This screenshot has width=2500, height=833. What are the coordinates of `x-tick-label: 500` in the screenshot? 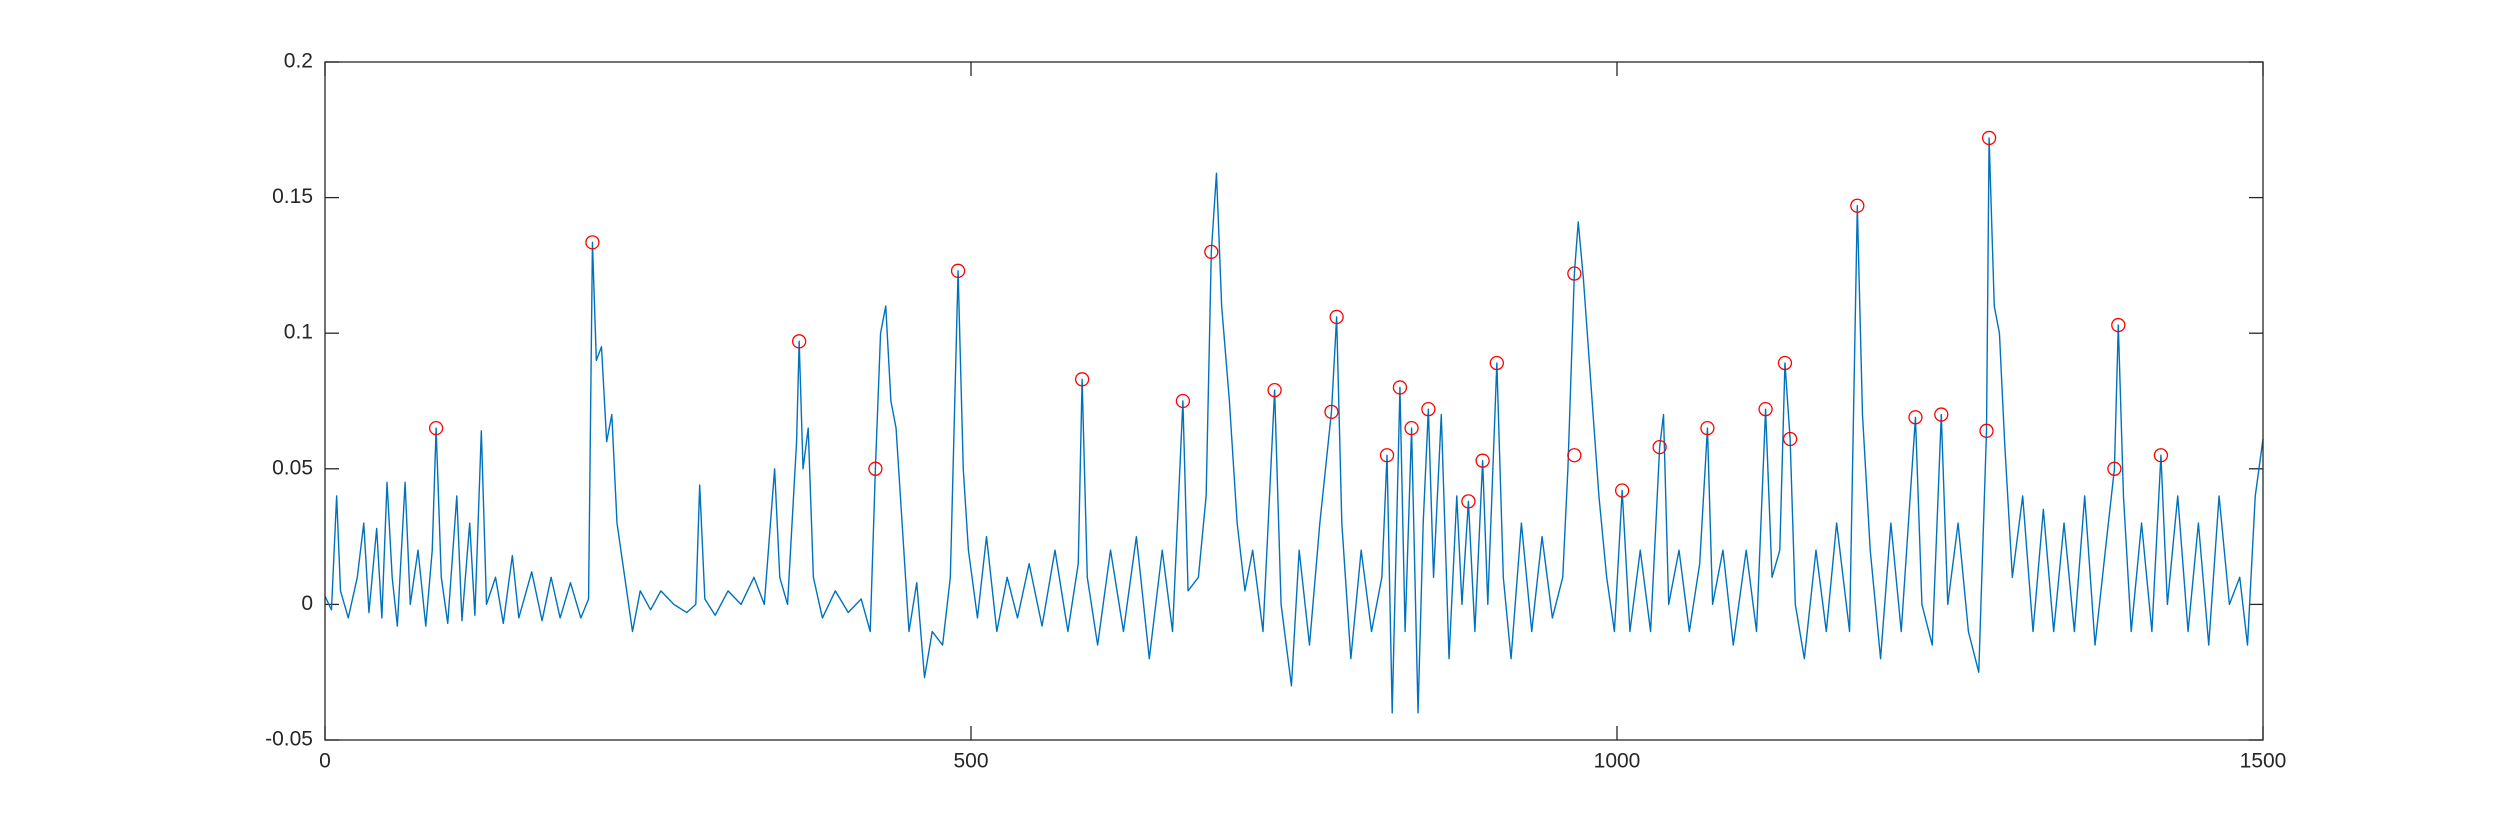 It's located at (970, 761).